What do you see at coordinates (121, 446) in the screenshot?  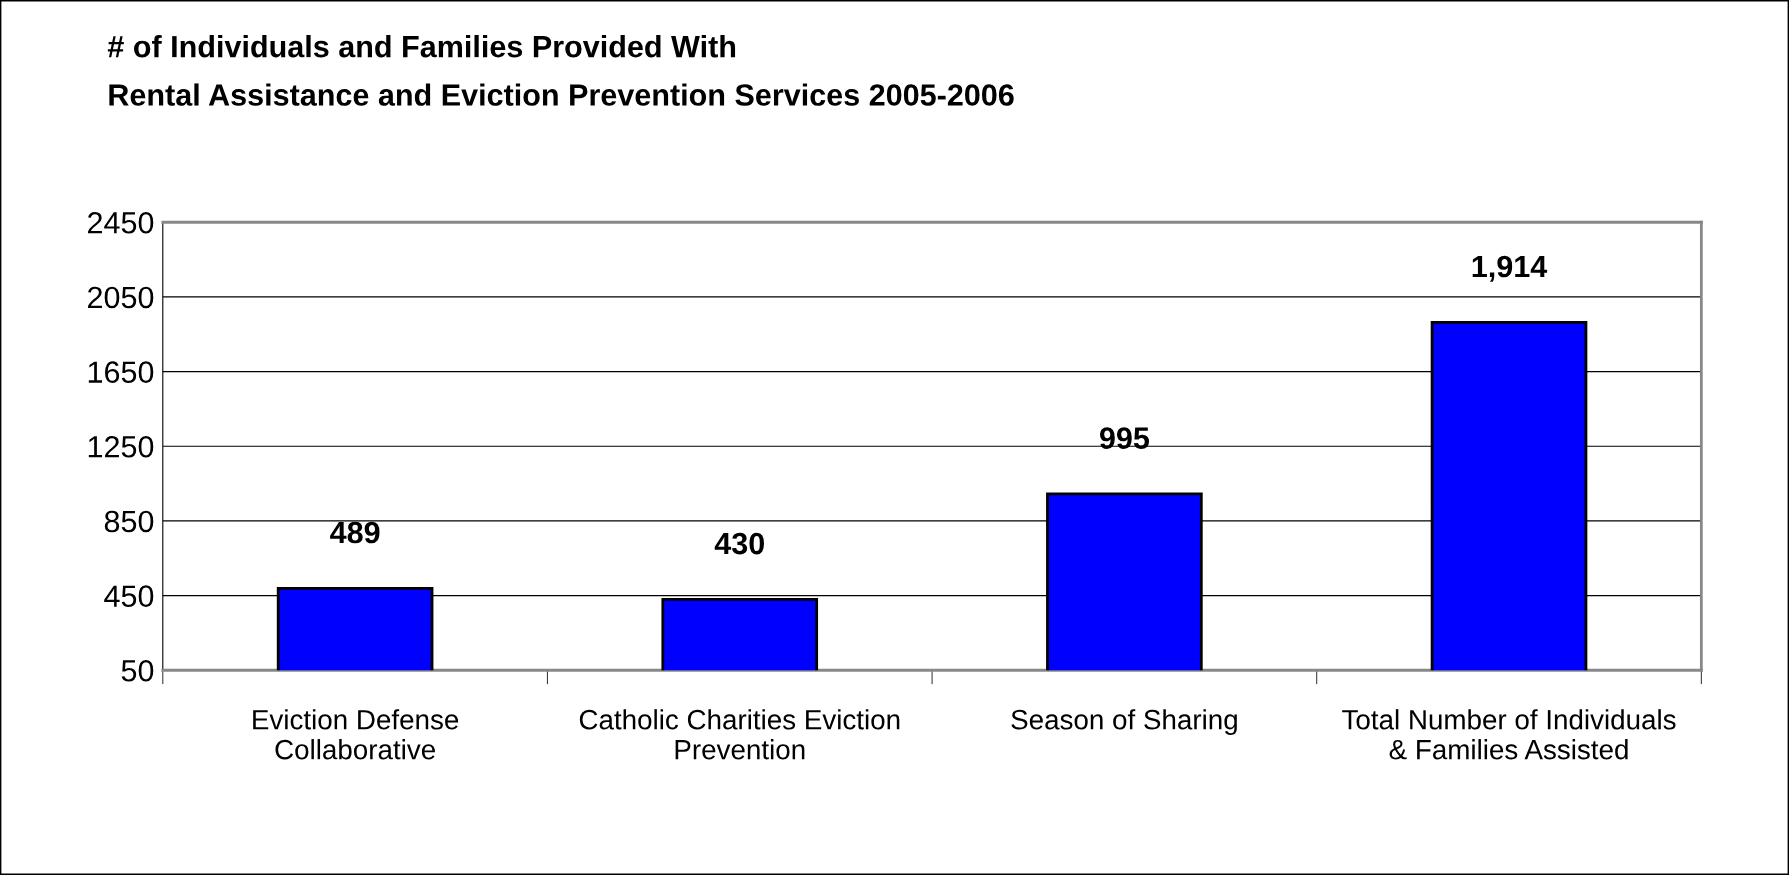 I see `y-tick-label: 1250` at bounding box center [121, 446].